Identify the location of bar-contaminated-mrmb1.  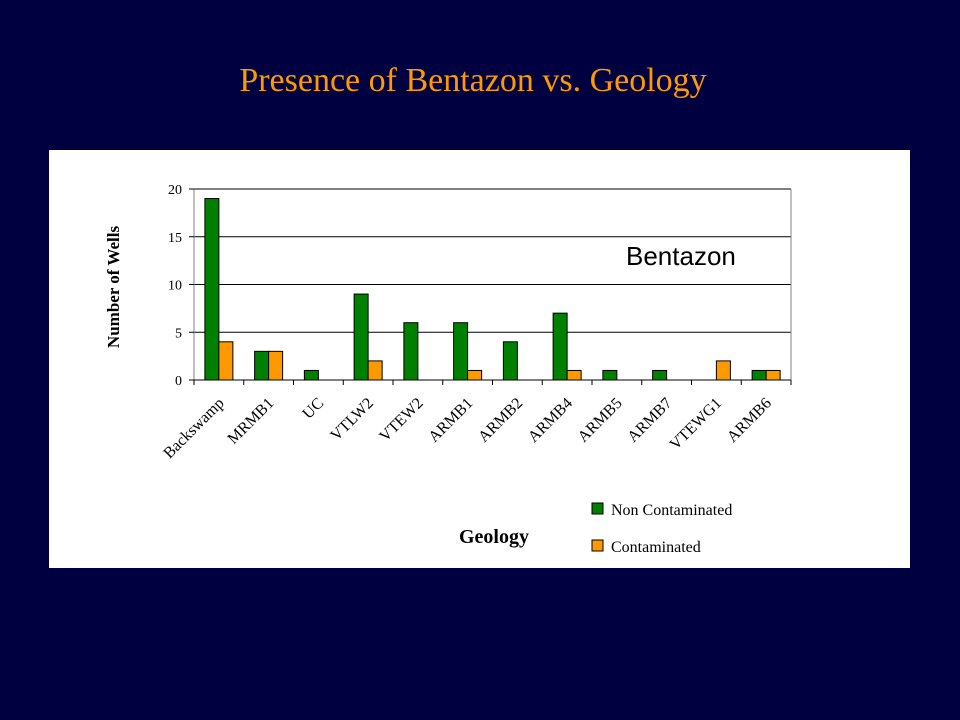
(276, 365).